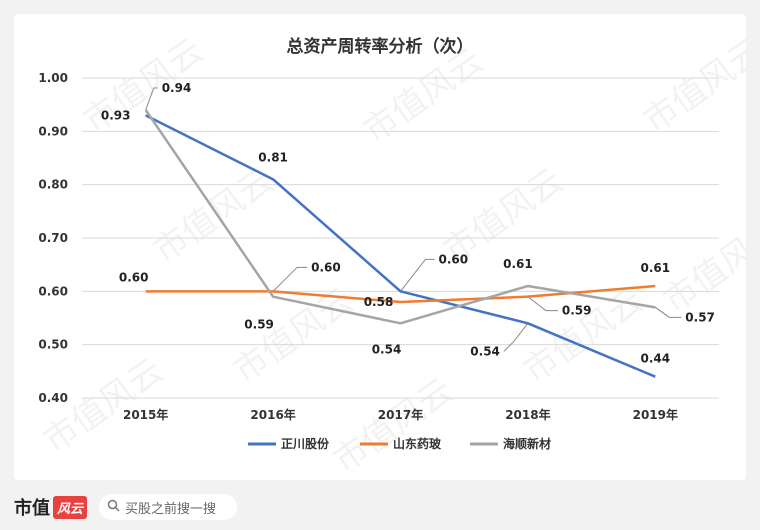  Describe the element at coordinates (379, 302) in the screenshot. I see `data-label: 0.58` at that location.